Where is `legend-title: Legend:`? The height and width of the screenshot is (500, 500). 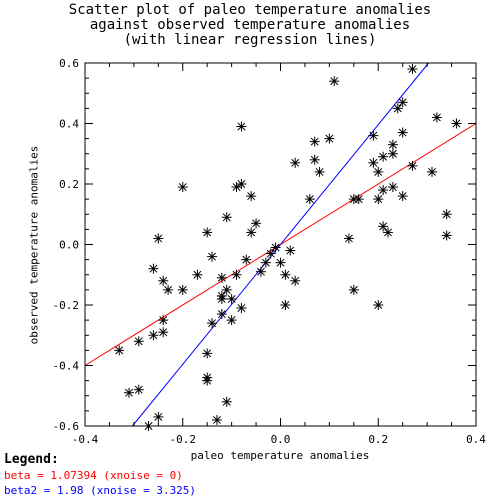
legend-title: Legend: is located at coordinates (31, 459).